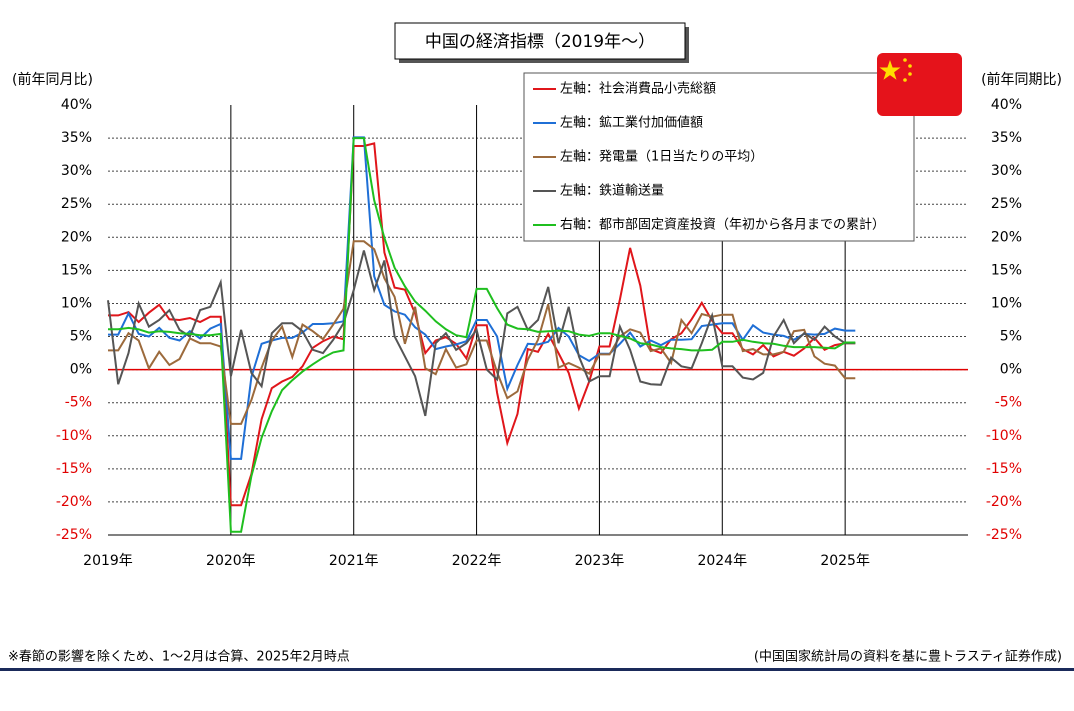  Describe the element at coordinates (1004, 469) in the screenshot. I see `y2-tick-label: -15%` at that location.